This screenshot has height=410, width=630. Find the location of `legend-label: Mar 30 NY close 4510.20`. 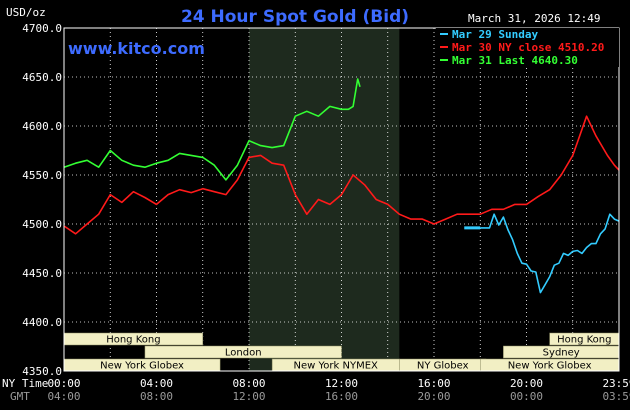

legend-label: Mar 30 NY close 4510.20 is located at coordinates (528, 47).